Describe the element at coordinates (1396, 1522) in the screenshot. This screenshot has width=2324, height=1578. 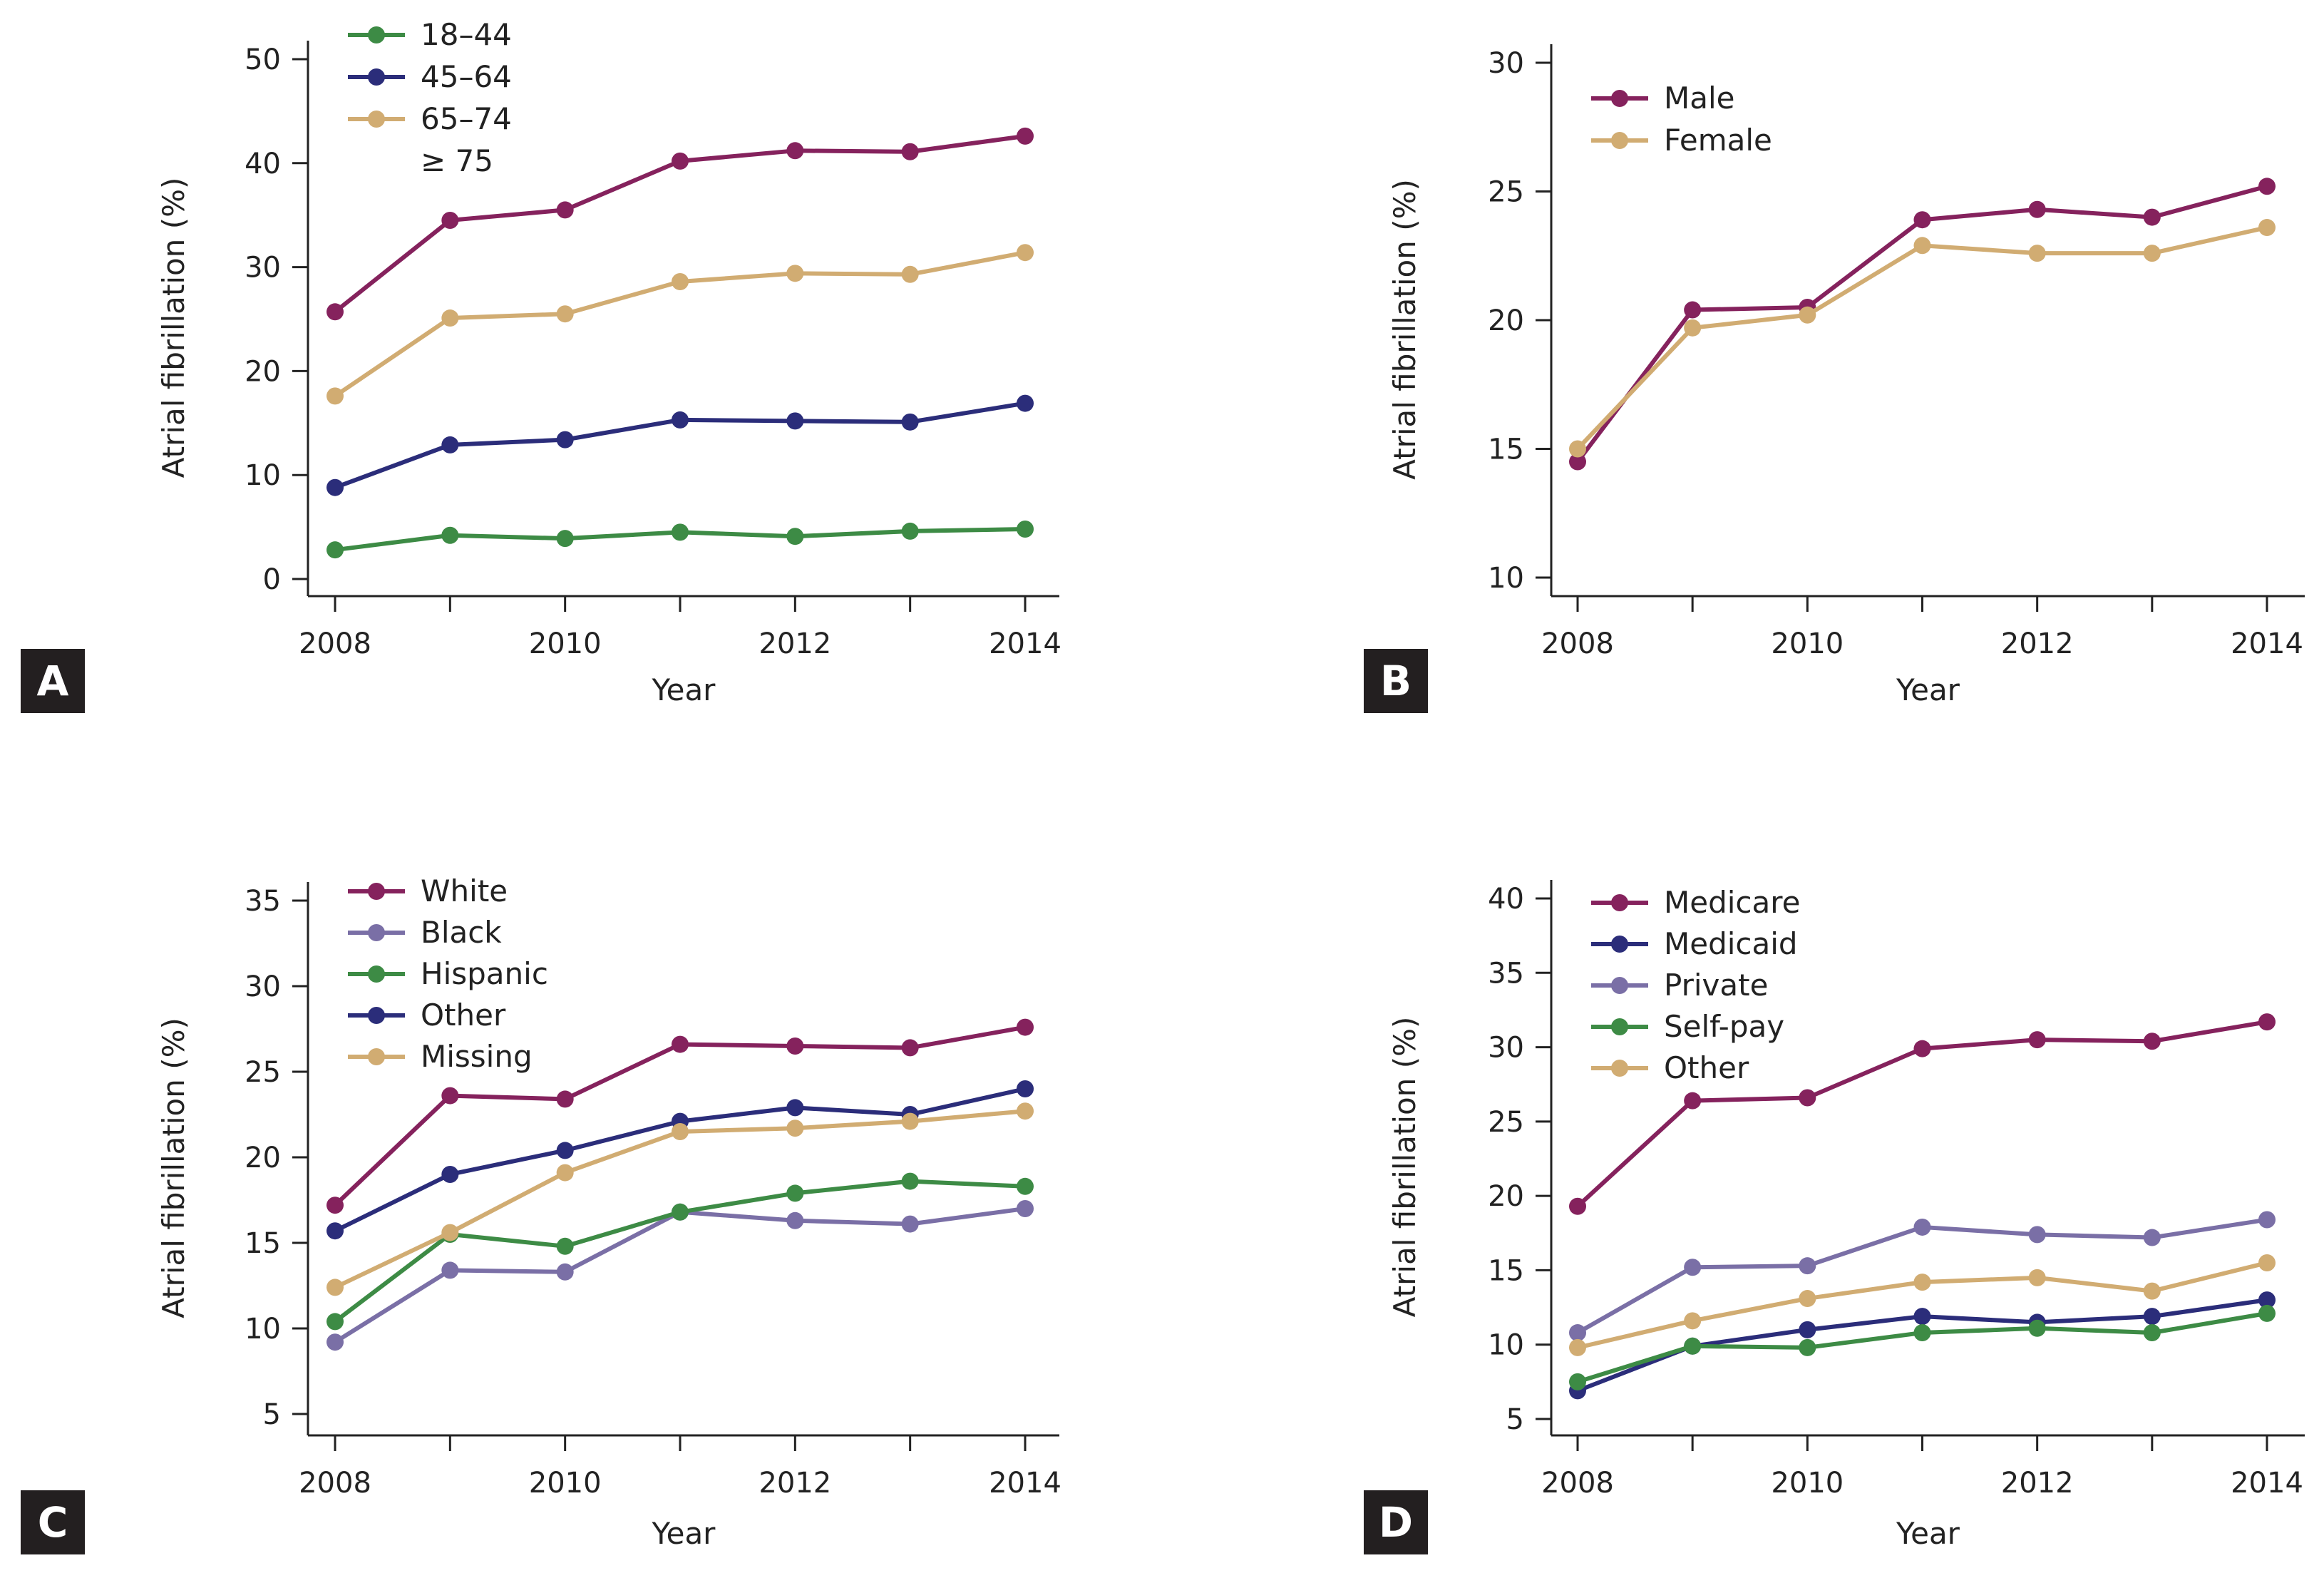
I see `panel-label-d: D` at that location.